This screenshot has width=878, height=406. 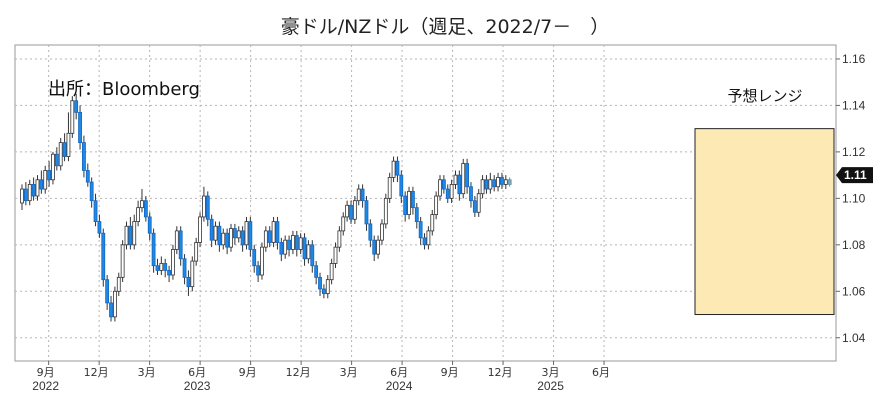 What do you see at coordinates (854, 291) in the screenshot?
I see `y-tick-label: 1.06` at bounding box center [854, 291].